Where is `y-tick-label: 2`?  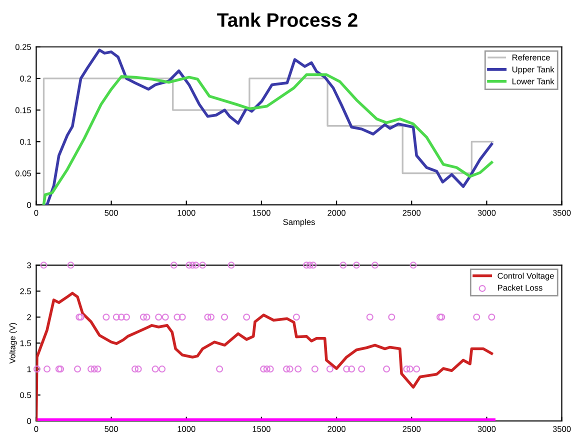
y-tick-label: 2 is located at coordinates (29, 317).